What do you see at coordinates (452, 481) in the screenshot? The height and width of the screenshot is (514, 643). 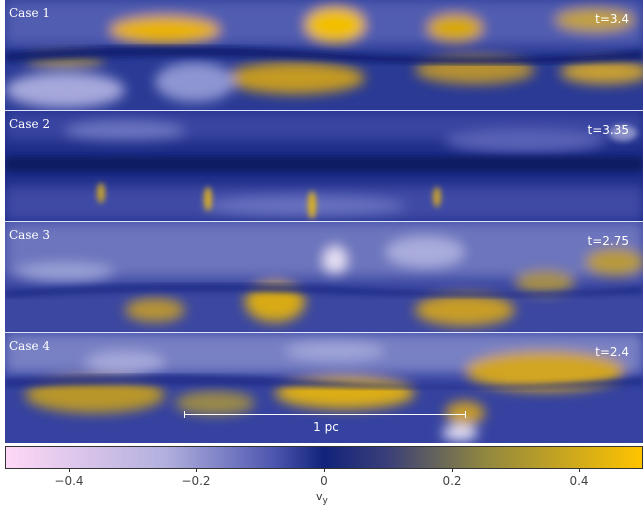 I see `colorbar-tick-label: 0.2` at bounding box center [452, 481].